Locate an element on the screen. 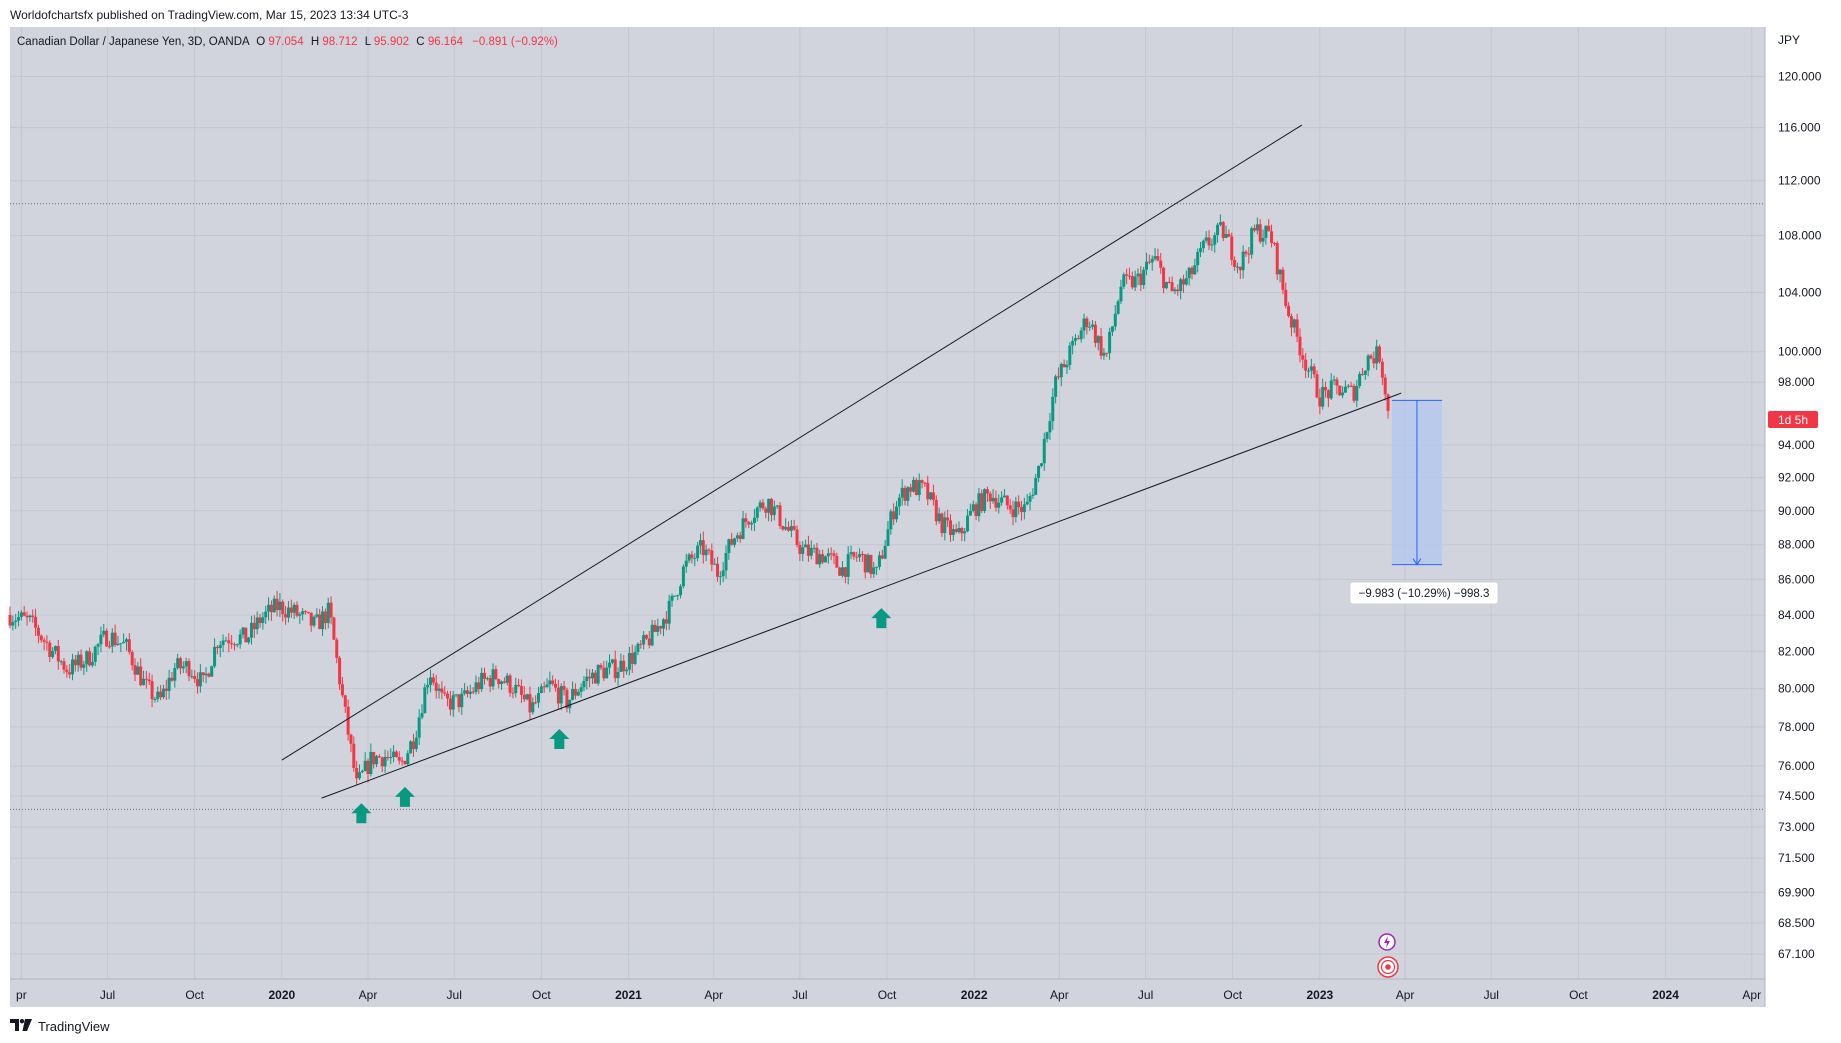 Image resolution: width=1841 pixels, height=1043 pixels. price-tick-label: 69.900 is located at coordinates (1796, 892).